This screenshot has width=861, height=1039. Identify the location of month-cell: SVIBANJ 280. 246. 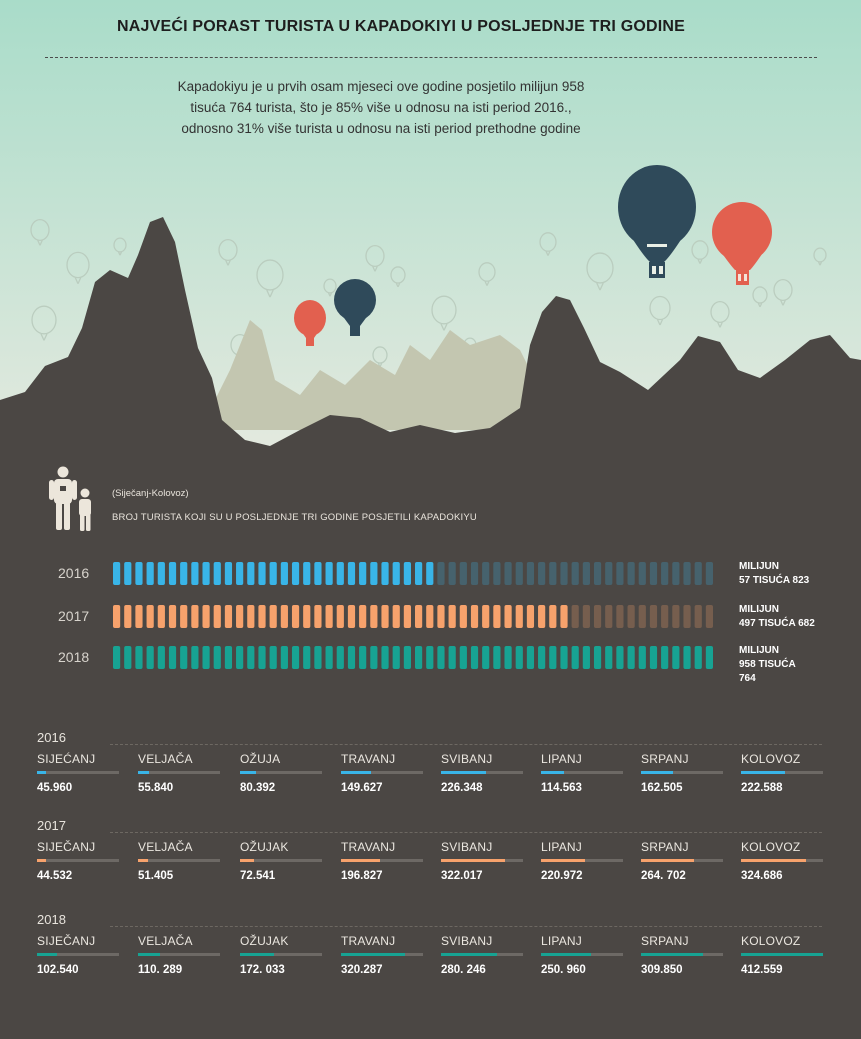
(488, 955).